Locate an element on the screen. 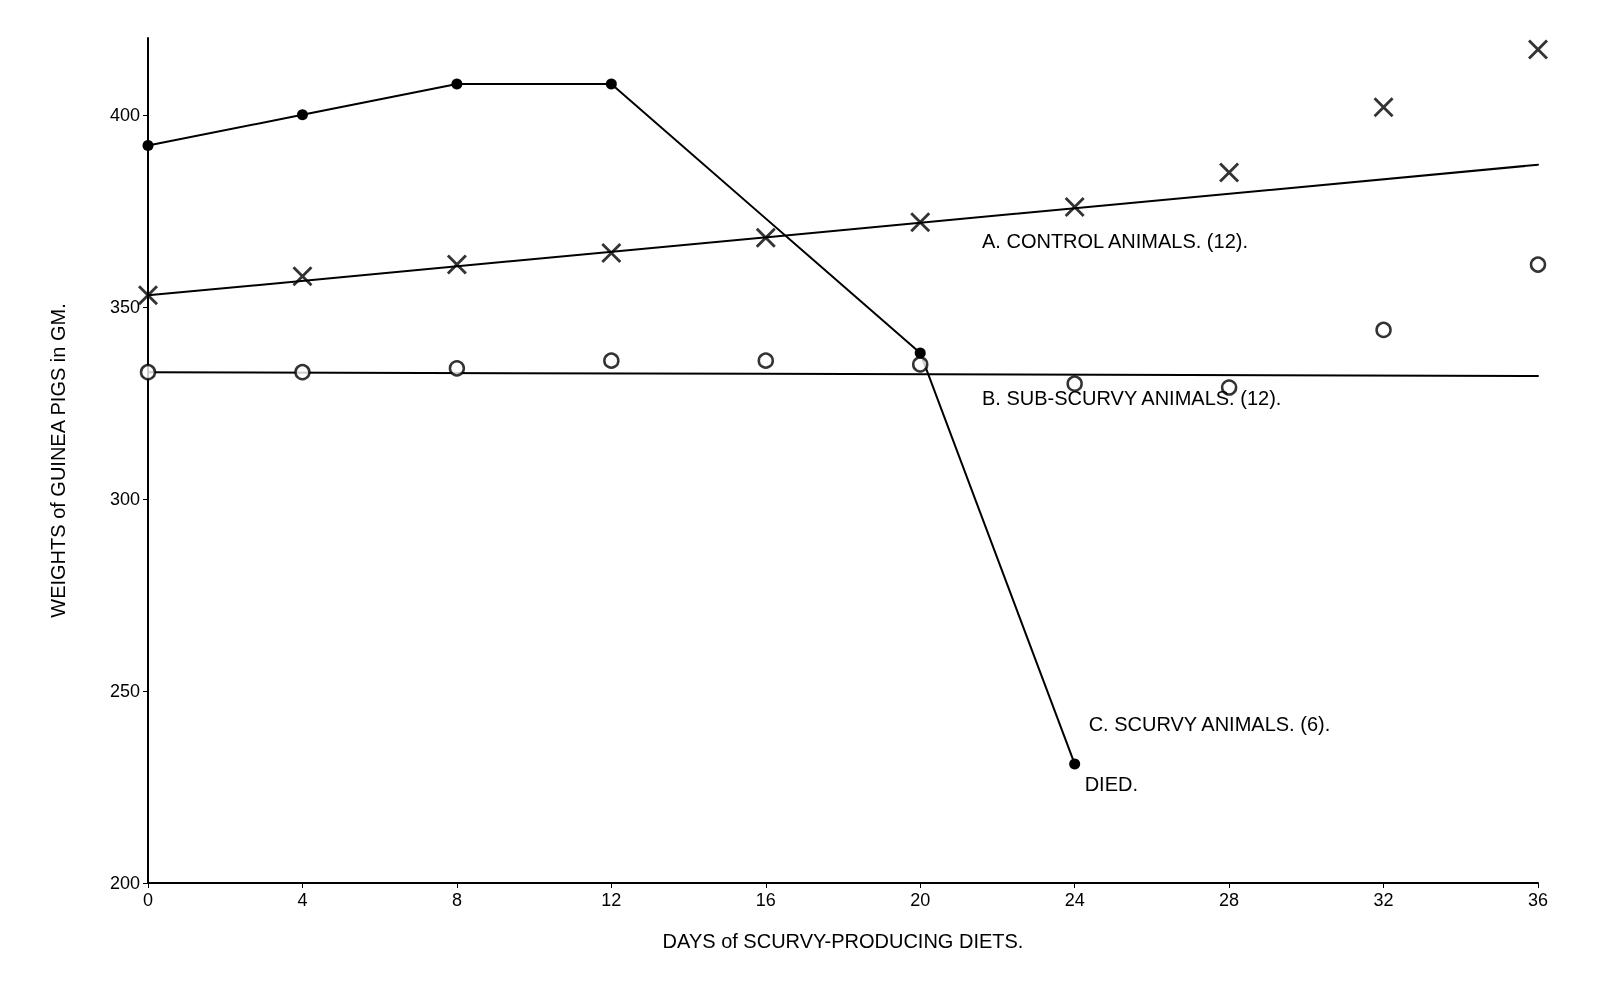  x-tick-label: 32 is located at coordinates (1383, 900).